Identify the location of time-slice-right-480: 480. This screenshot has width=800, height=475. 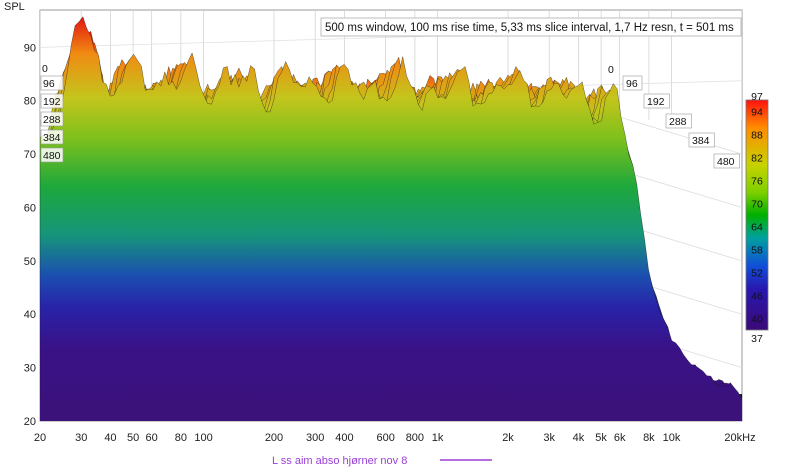
(726, 162).